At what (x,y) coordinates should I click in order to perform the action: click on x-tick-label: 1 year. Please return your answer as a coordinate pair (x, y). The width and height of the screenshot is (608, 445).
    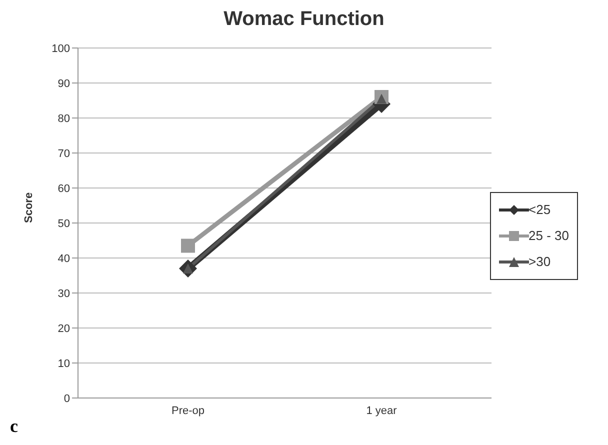
    Looking at the image, I should click on (382, 410).